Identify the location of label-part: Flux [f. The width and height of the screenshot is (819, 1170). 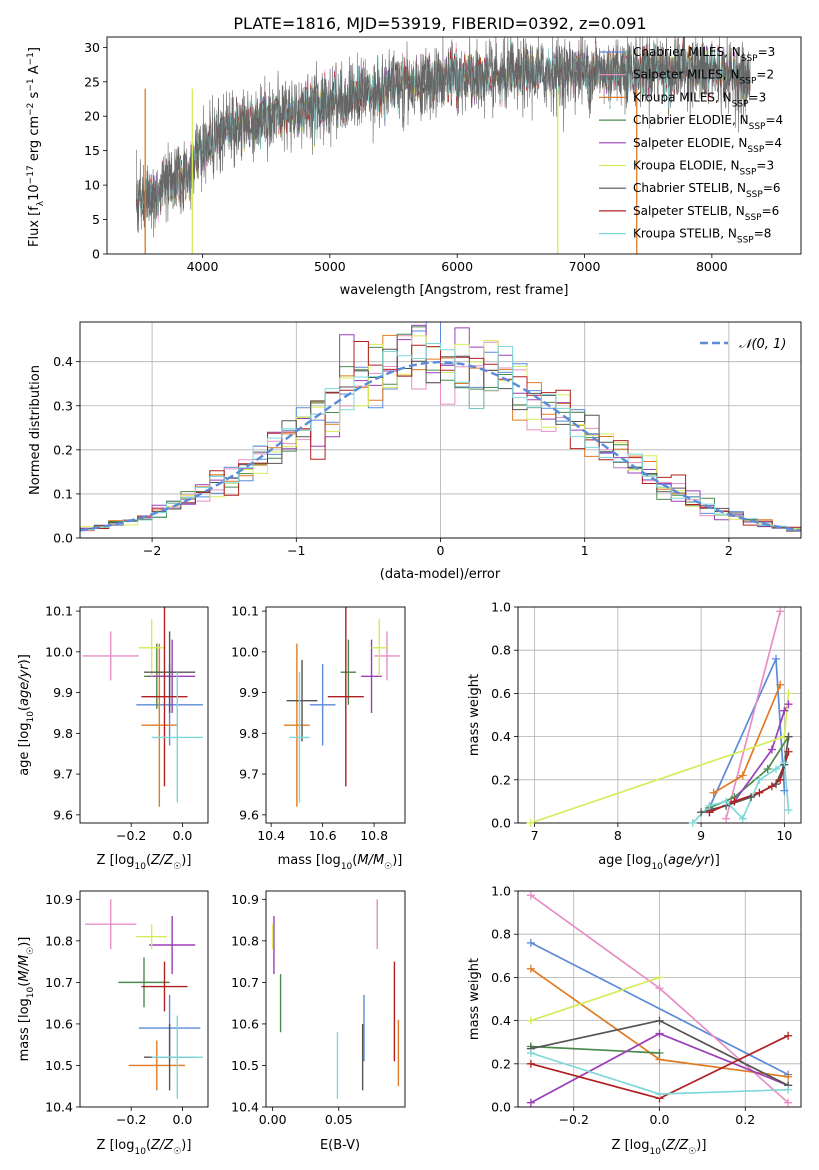
(34, 226).